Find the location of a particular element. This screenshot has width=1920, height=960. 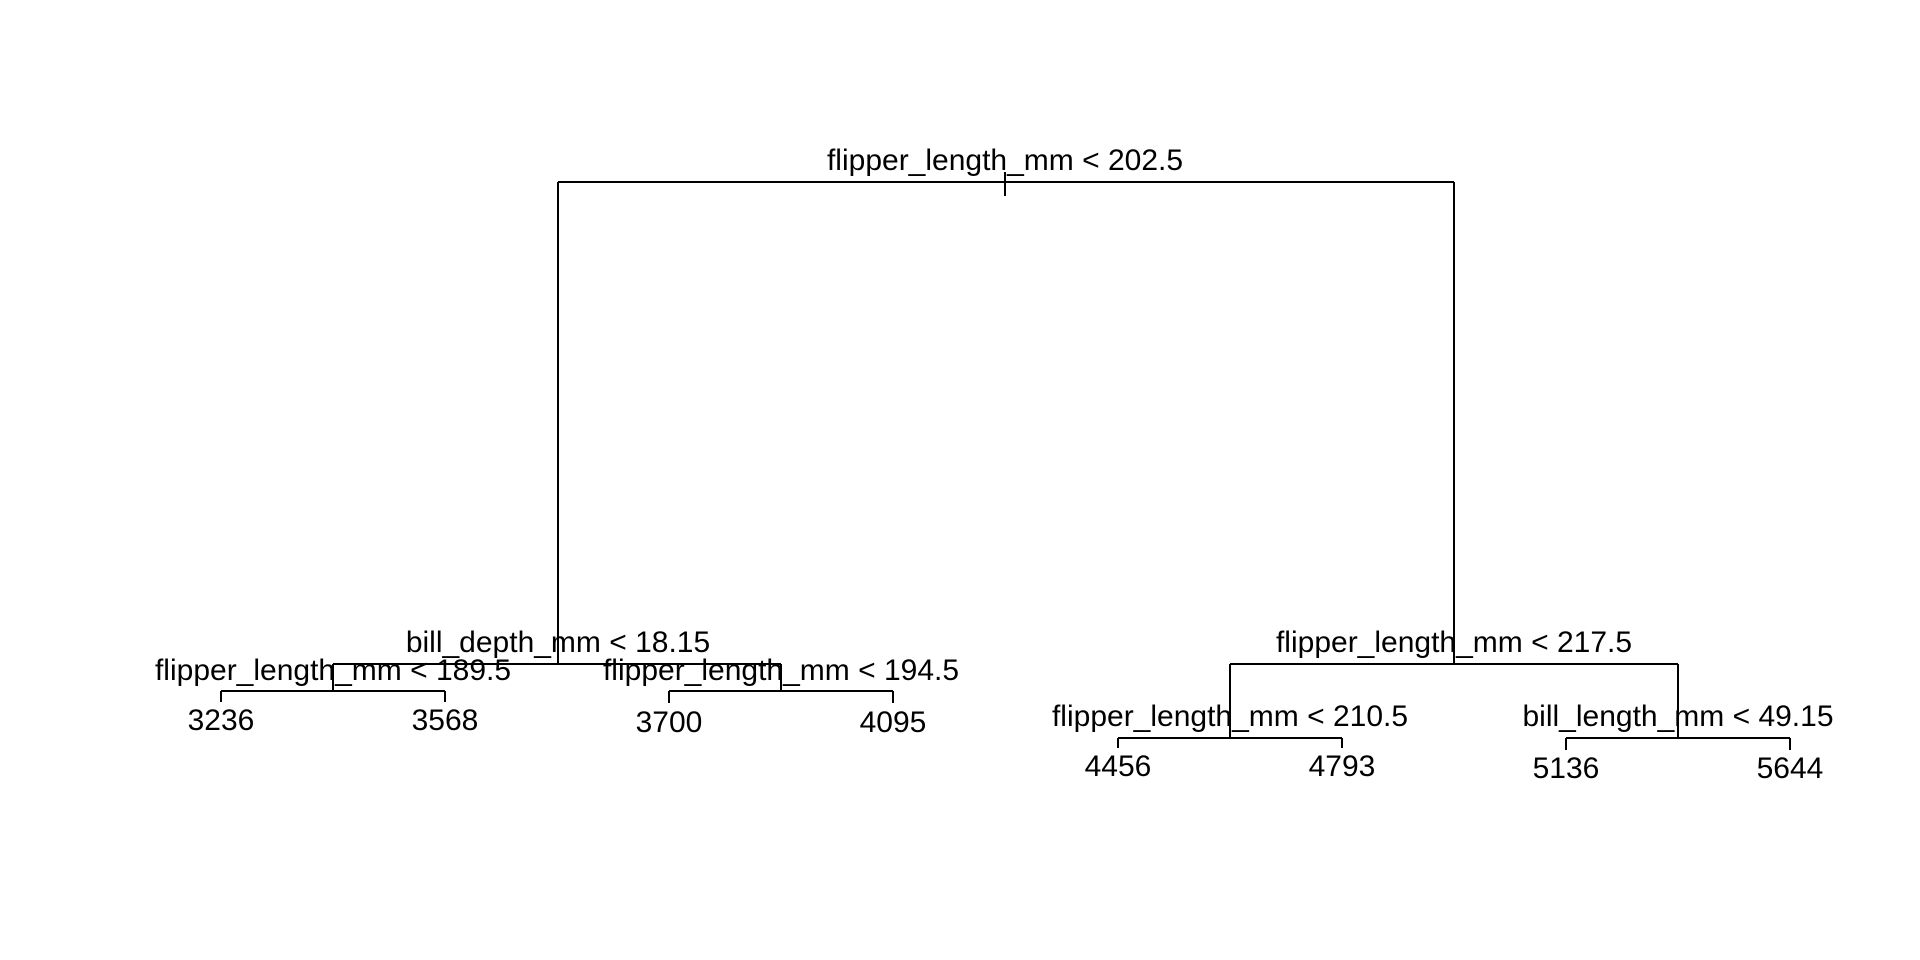

left-split-label: bill_depth_mm < 18.15 is located at coordinates (558, 642).